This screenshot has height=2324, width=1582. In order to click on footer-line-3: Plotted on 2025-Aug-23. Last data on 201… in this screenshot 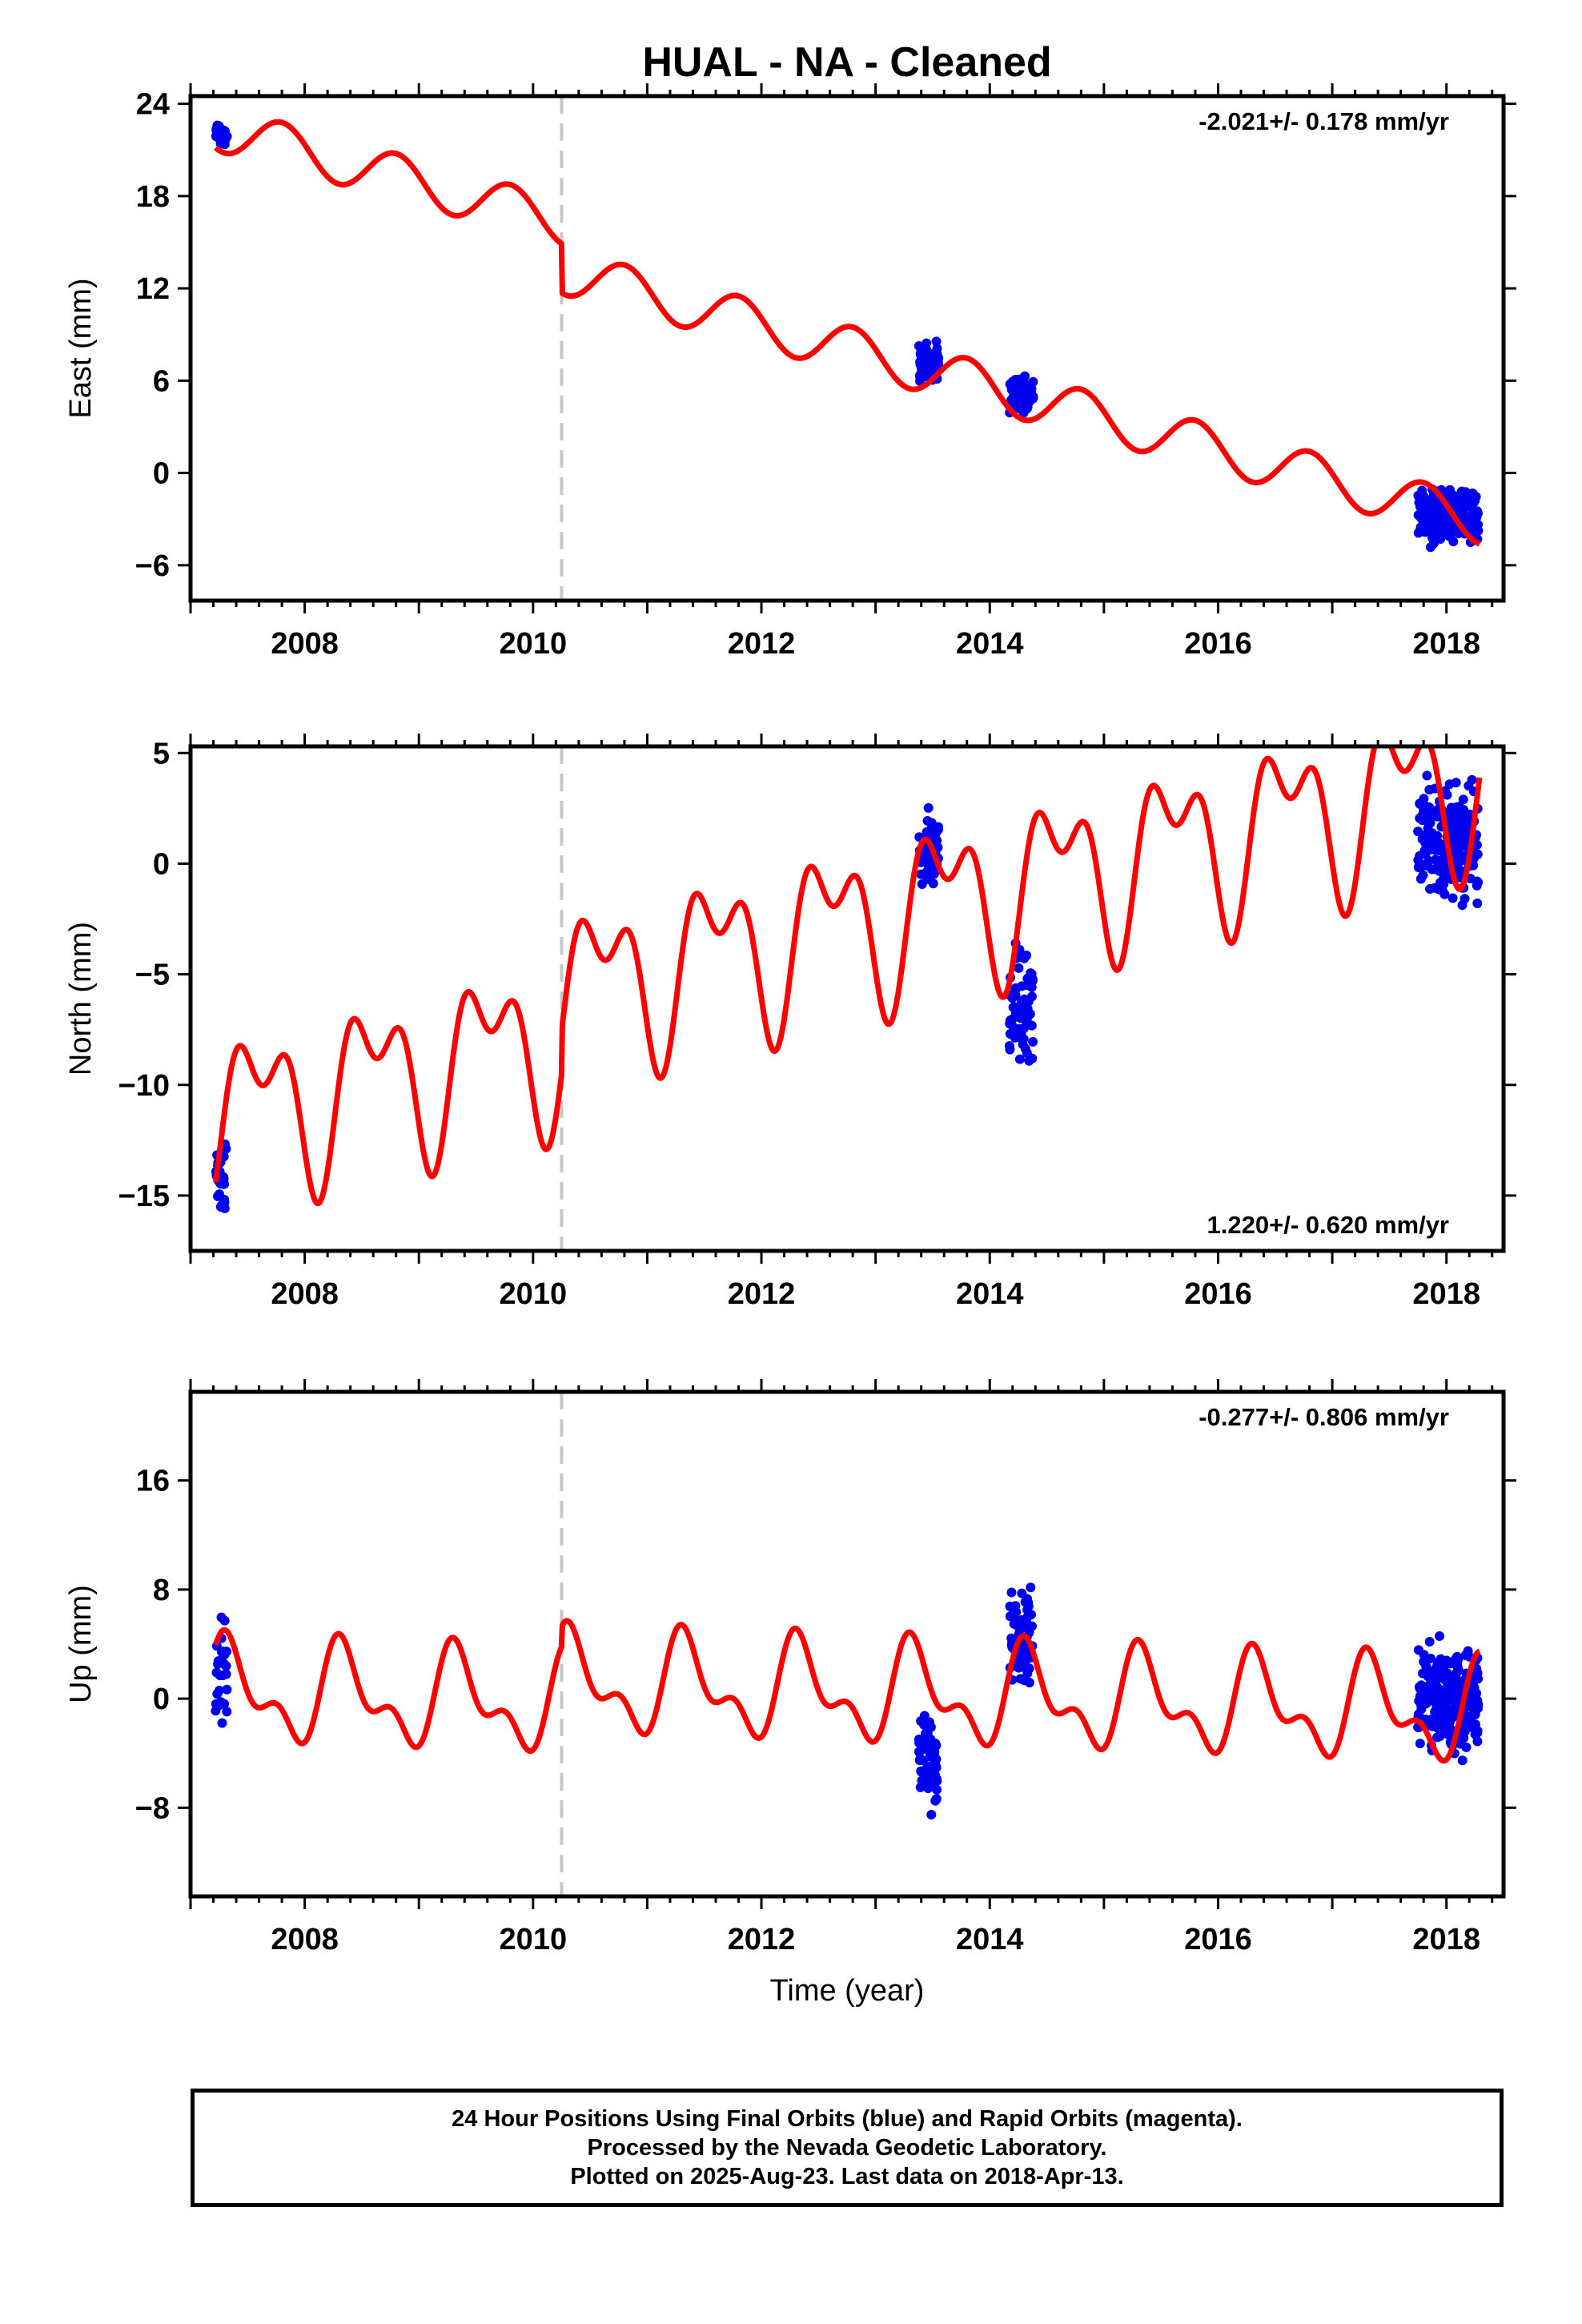, I will do `click(847, 2176)`.